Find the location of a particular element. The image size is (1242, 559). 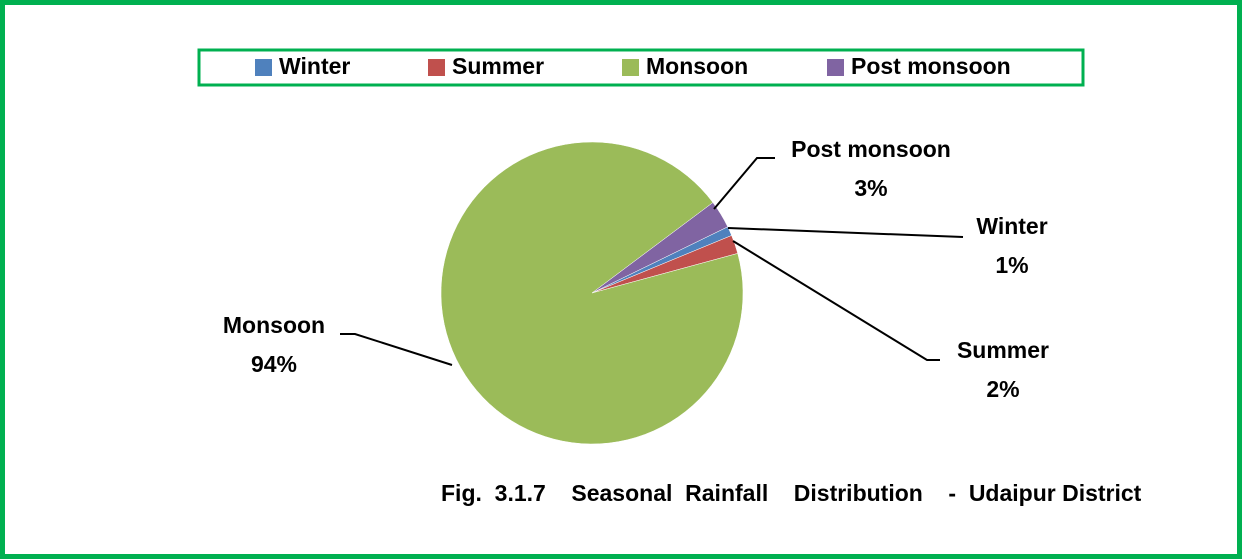

pie-slice is located at coordinates (660, 248).